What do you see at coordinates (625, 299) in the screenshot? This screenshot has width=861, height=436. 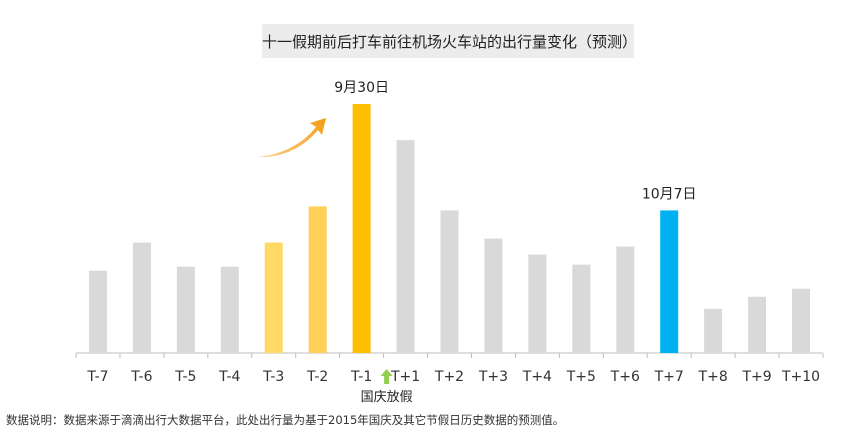 I see `bar-T+6` at bounding box center [625, 299].